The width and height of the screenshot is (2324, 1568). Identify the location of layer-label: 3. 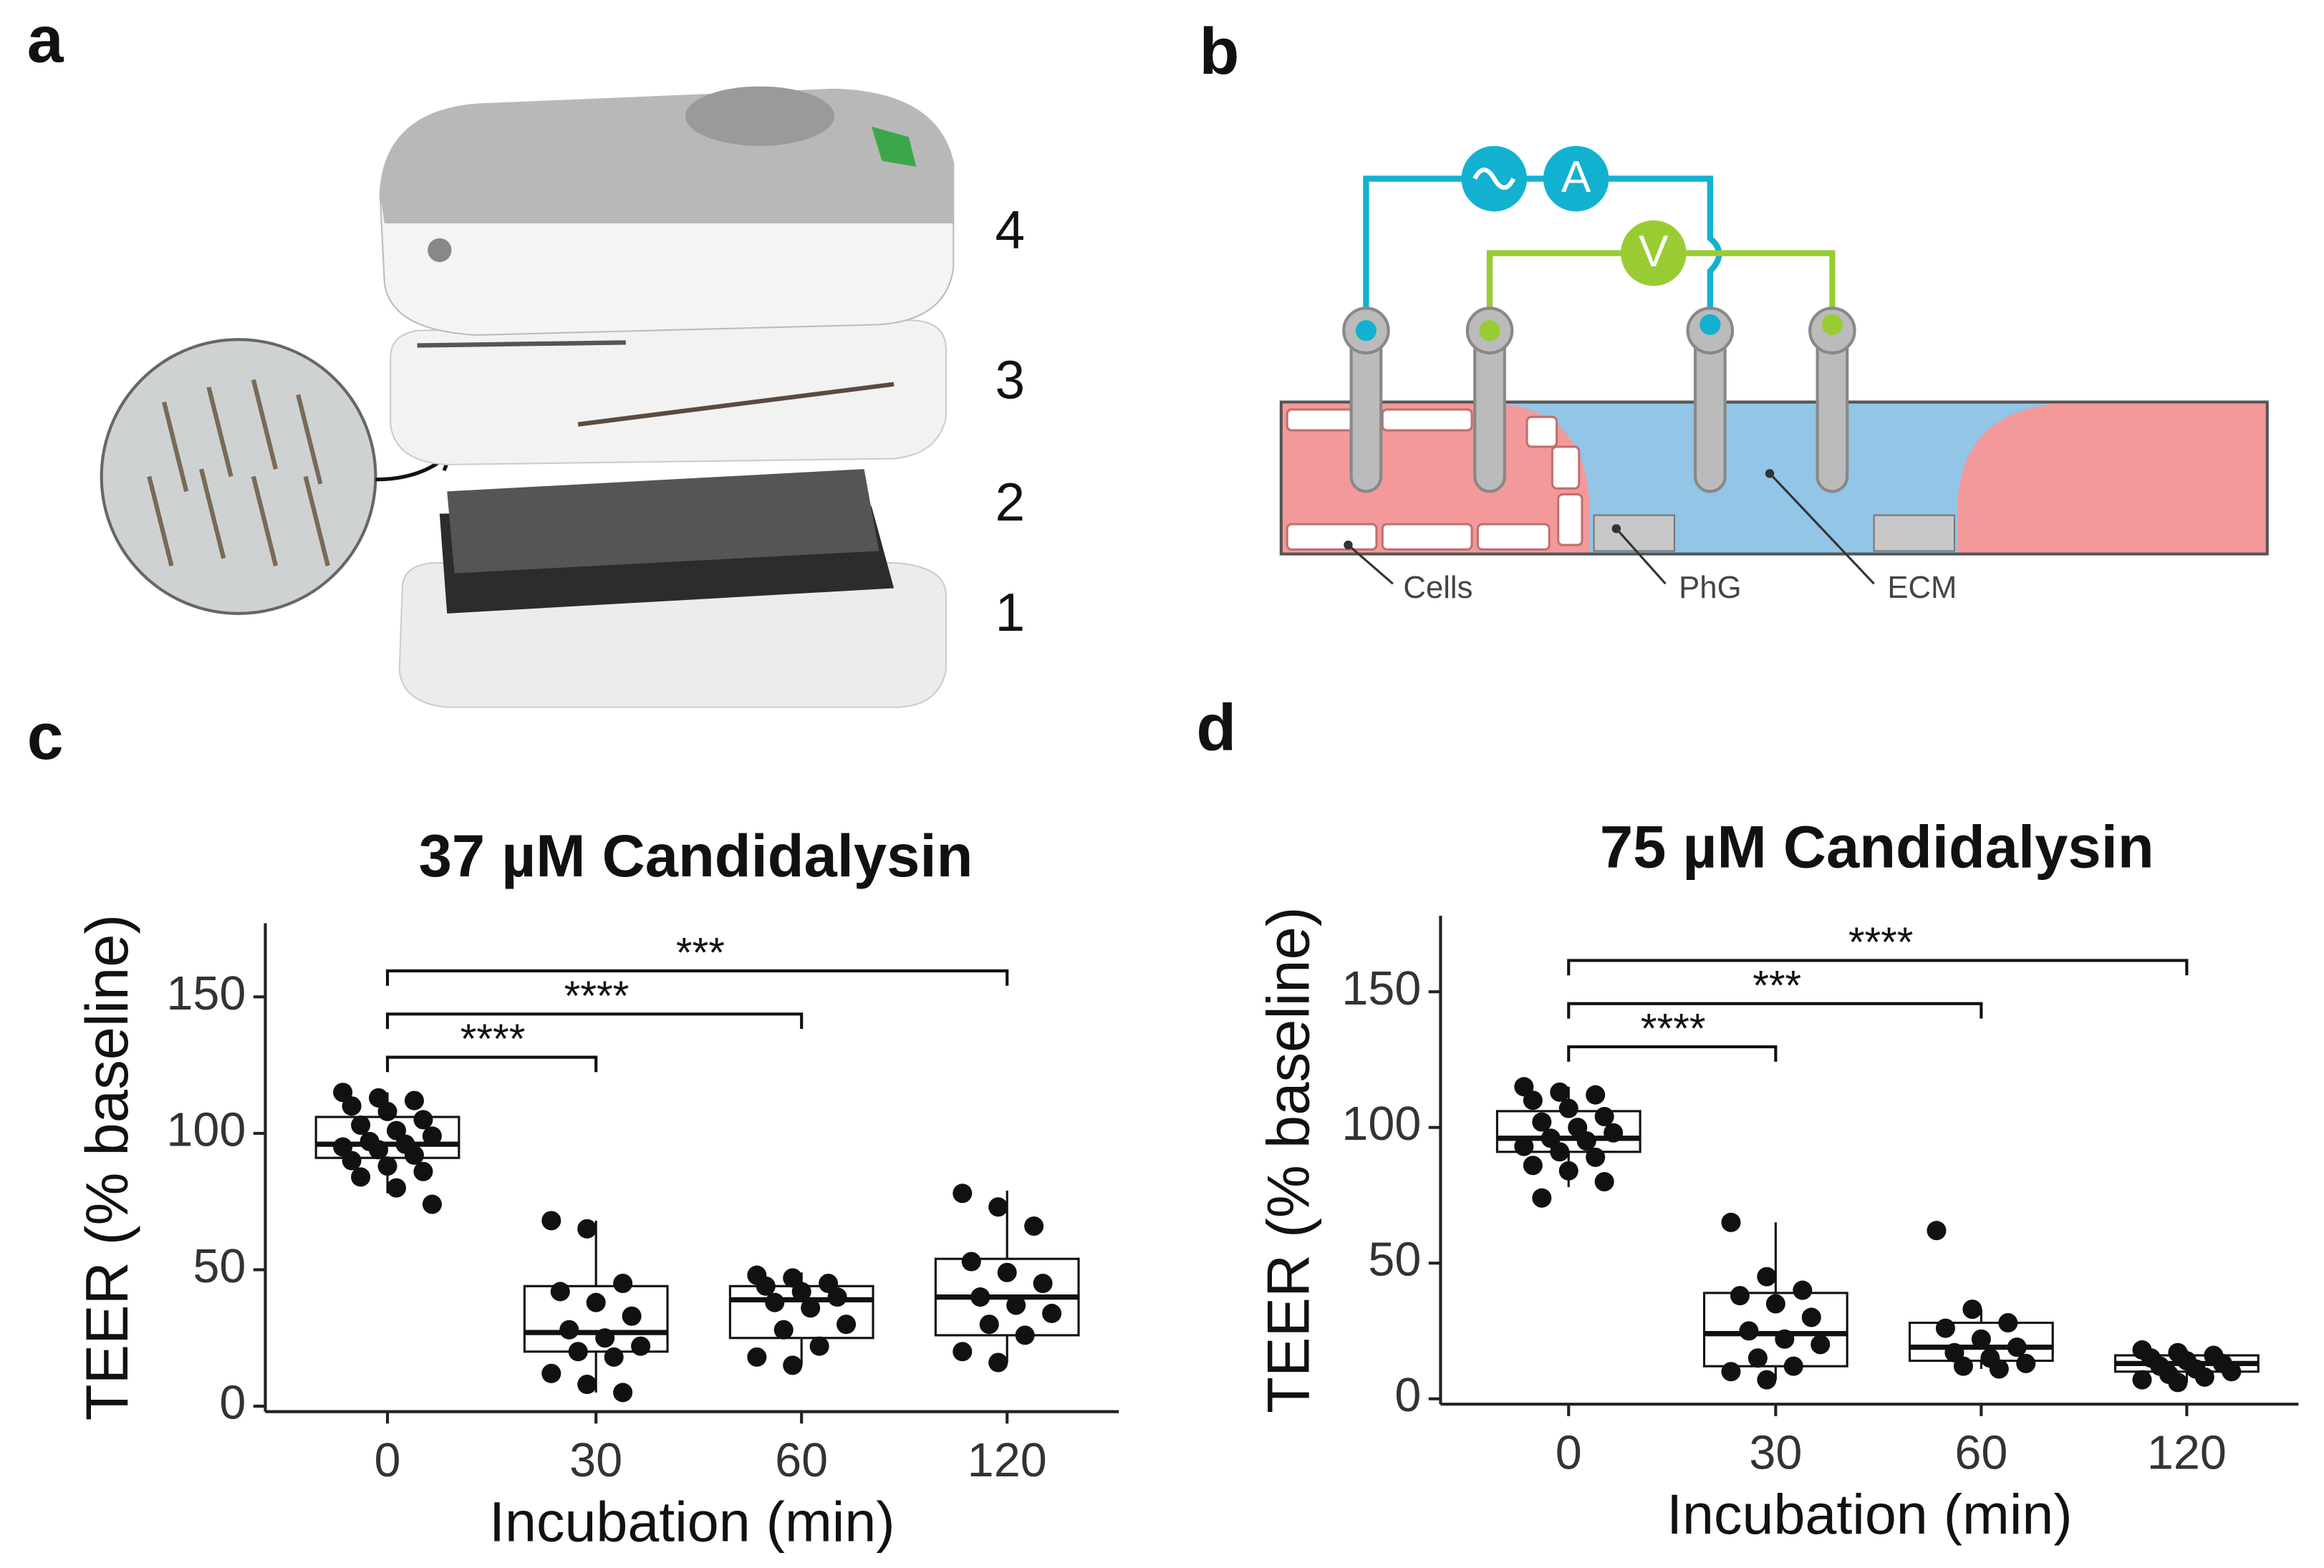
(1010, 379).